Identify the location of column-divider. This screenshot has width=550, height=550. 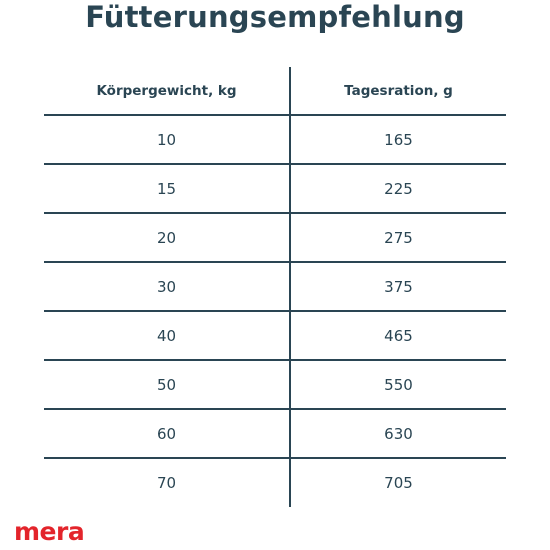
(290, 287).